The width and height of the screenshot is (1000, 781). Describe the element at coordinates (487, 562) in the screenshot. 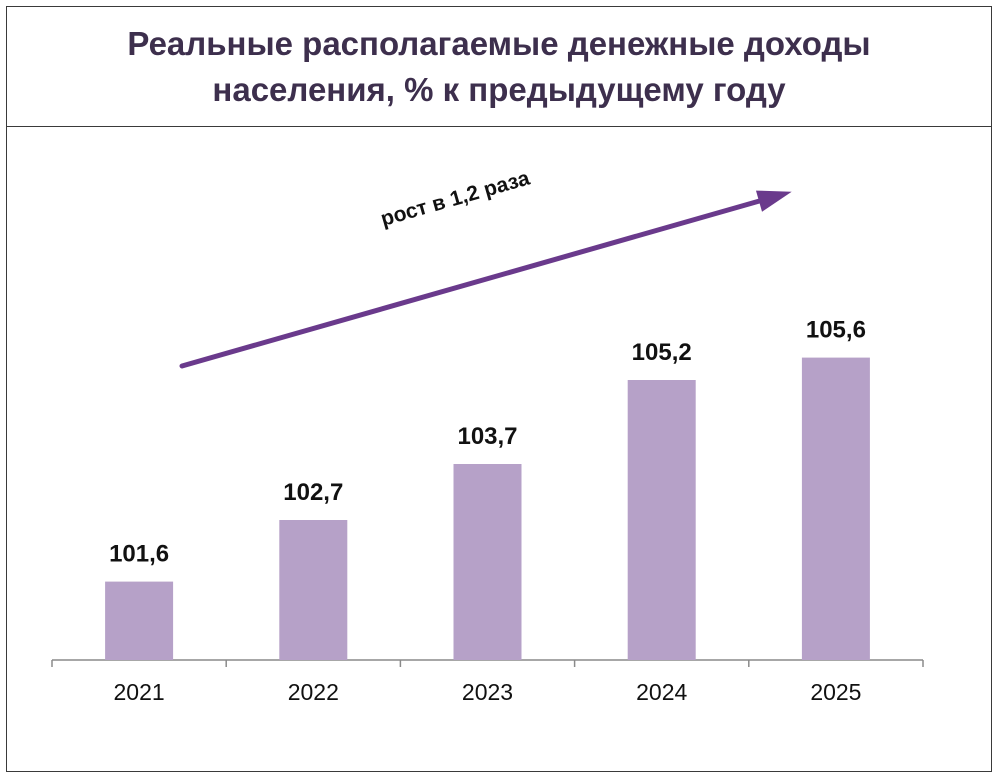

I see `bar-2023` at that location.